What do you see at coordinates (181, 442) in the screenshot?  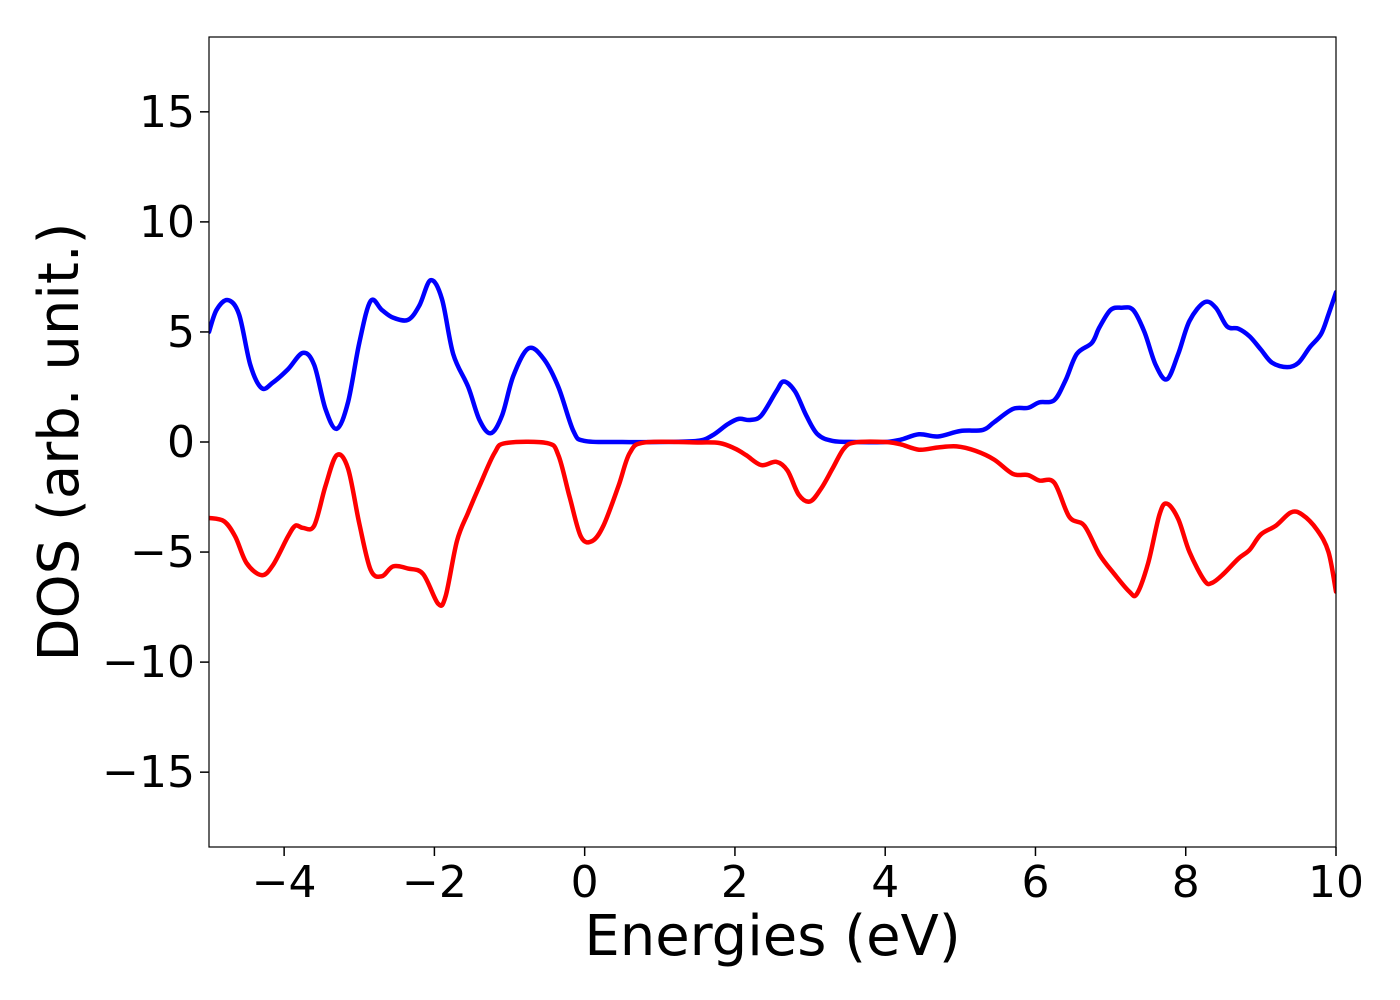 I see `y-tick-label: 0` at bounding box center [181, 442].